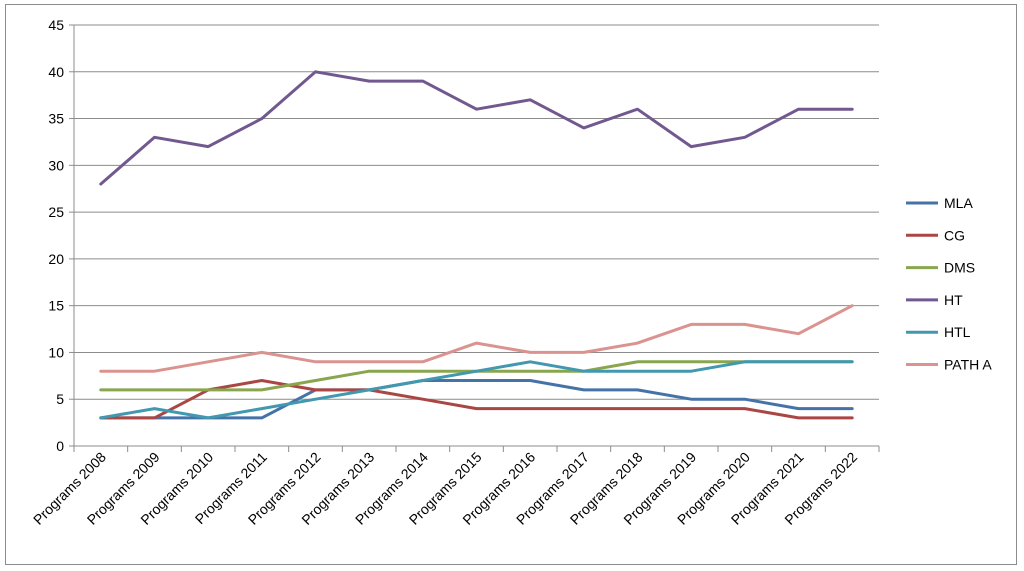 The height and width of the screenshot is (571, 1024). What do you see at coordinates (56, 352) in the screenshot?
I see `y-tick-label: 10` at bounding box center [56, 352].